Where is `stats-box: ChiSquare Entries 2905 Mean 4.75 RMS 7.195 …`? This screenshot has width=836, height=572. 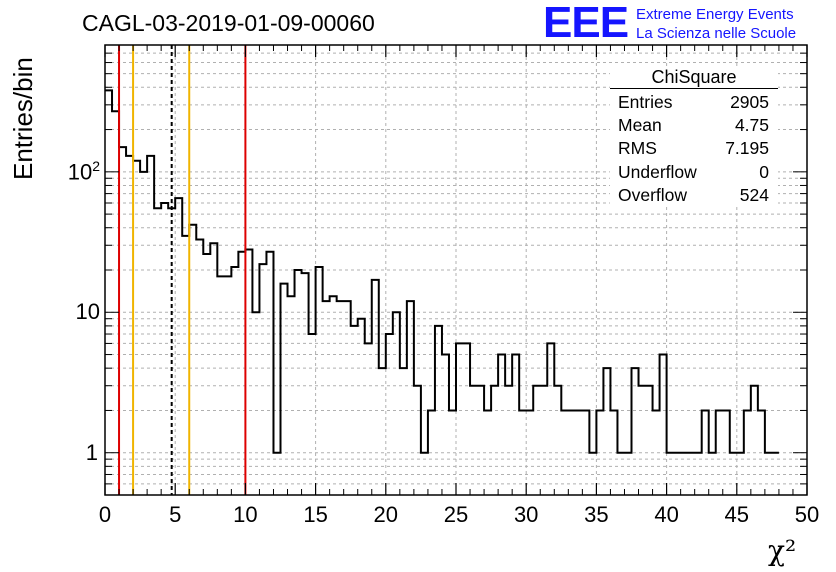
stats-box: ChiSquare Entries 2905 Mean 4.75 RMS 7.195 … is located at coordinates (694, 137).